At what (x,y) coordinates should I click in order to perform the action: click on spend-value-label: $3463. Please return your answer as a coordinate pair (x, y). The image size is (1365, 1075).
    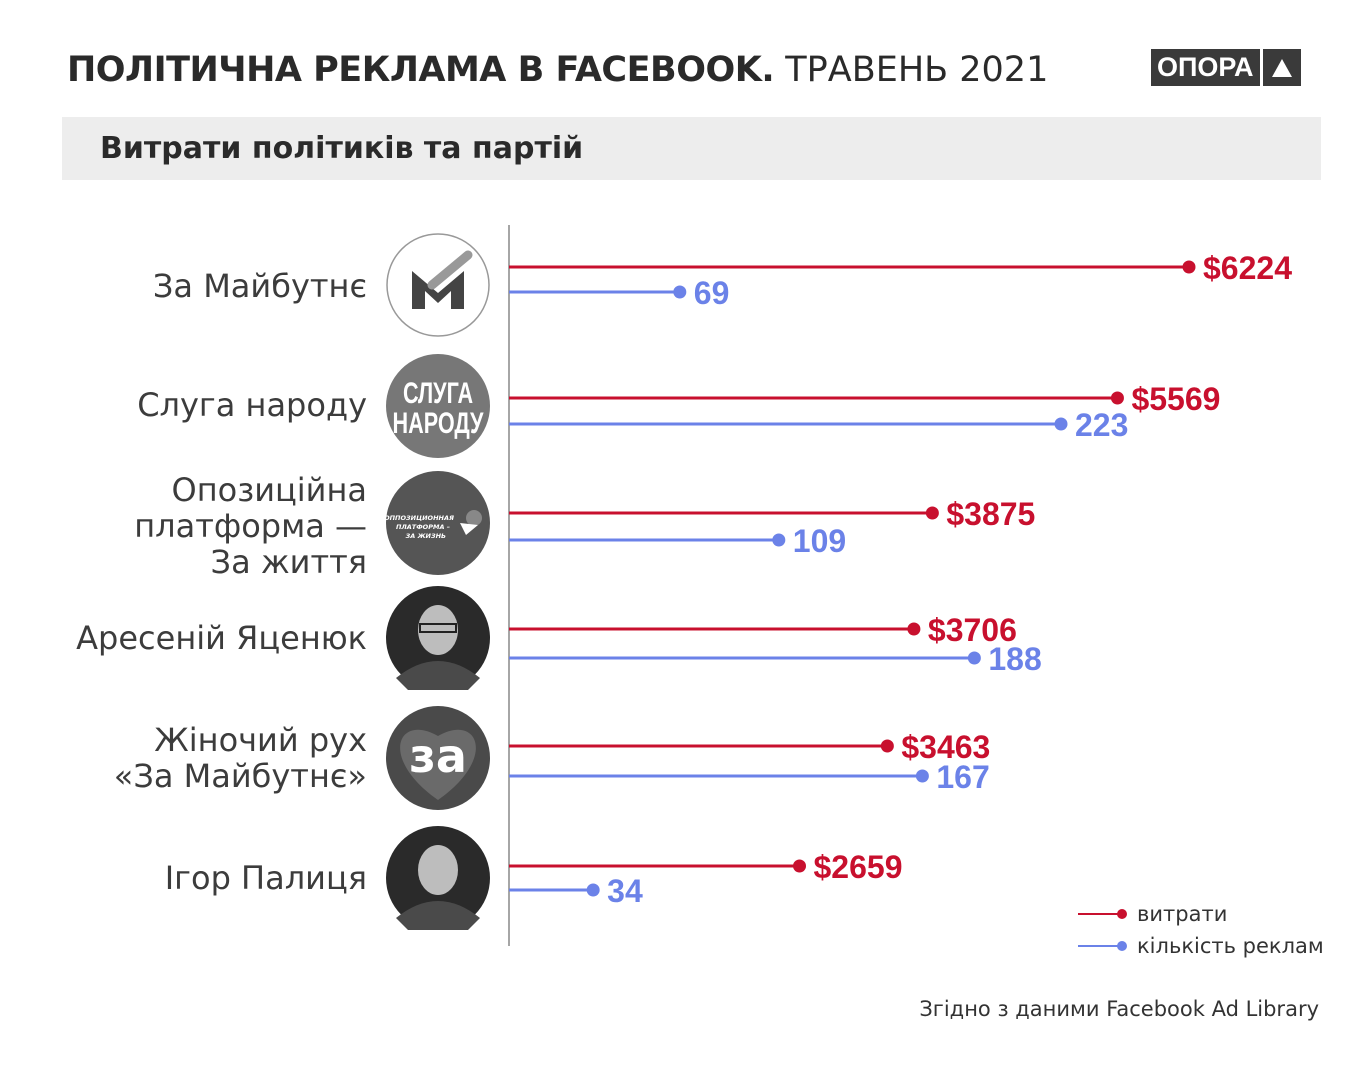
    Looking at the image, I should click on (945, 747).